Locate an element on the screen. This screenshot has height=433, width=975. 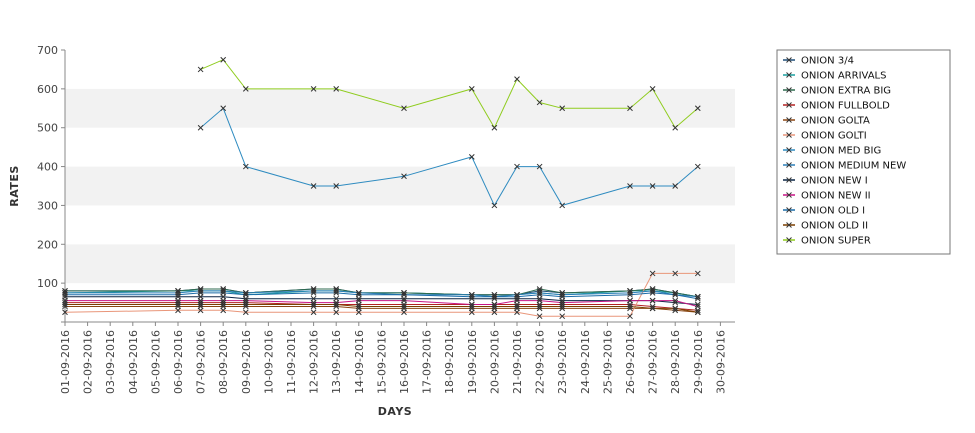
legend-item: ONION GOLTI is located at coordinates (825, 136).